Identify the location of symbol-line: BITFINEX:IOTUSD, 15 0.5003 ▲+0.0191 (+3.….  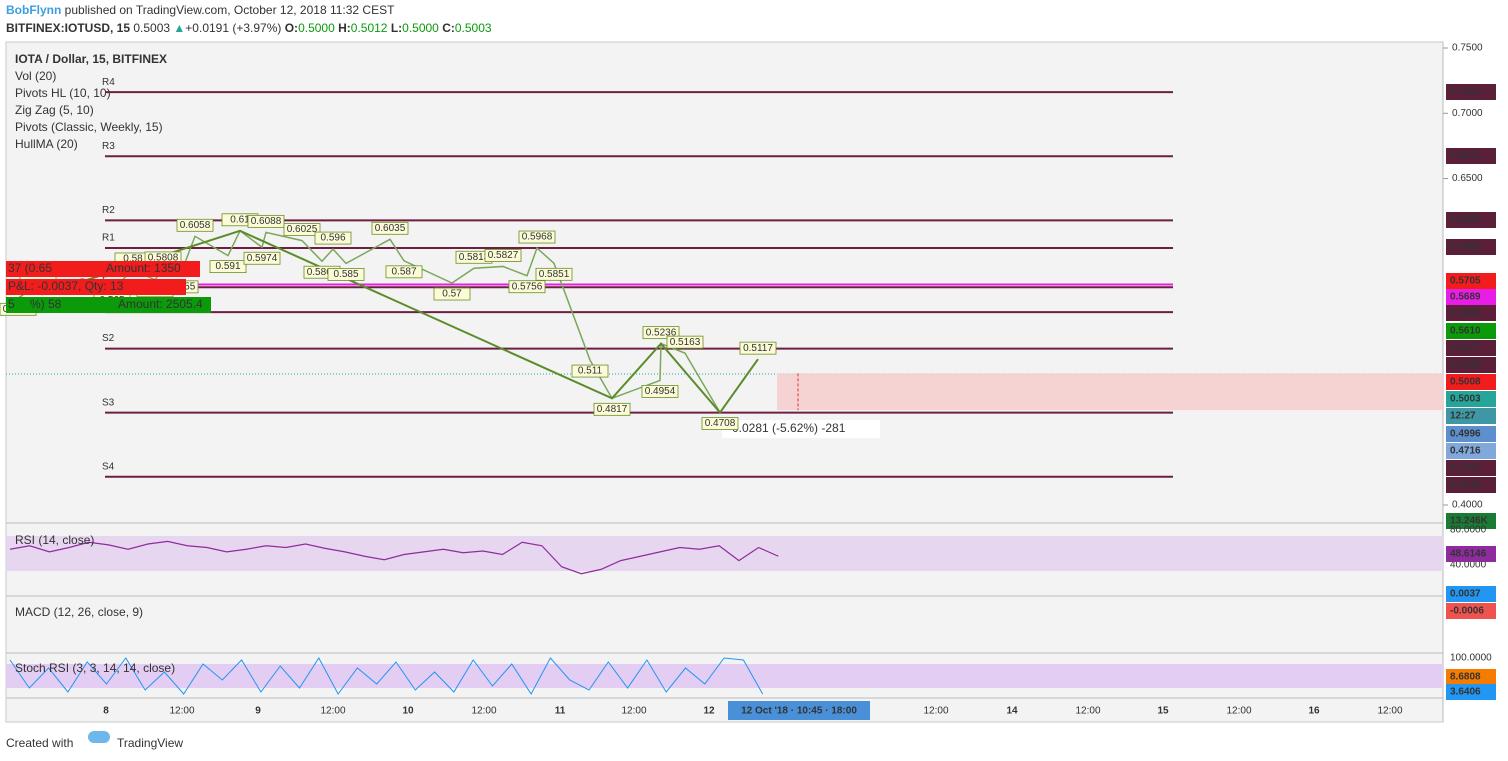
(249, 28).